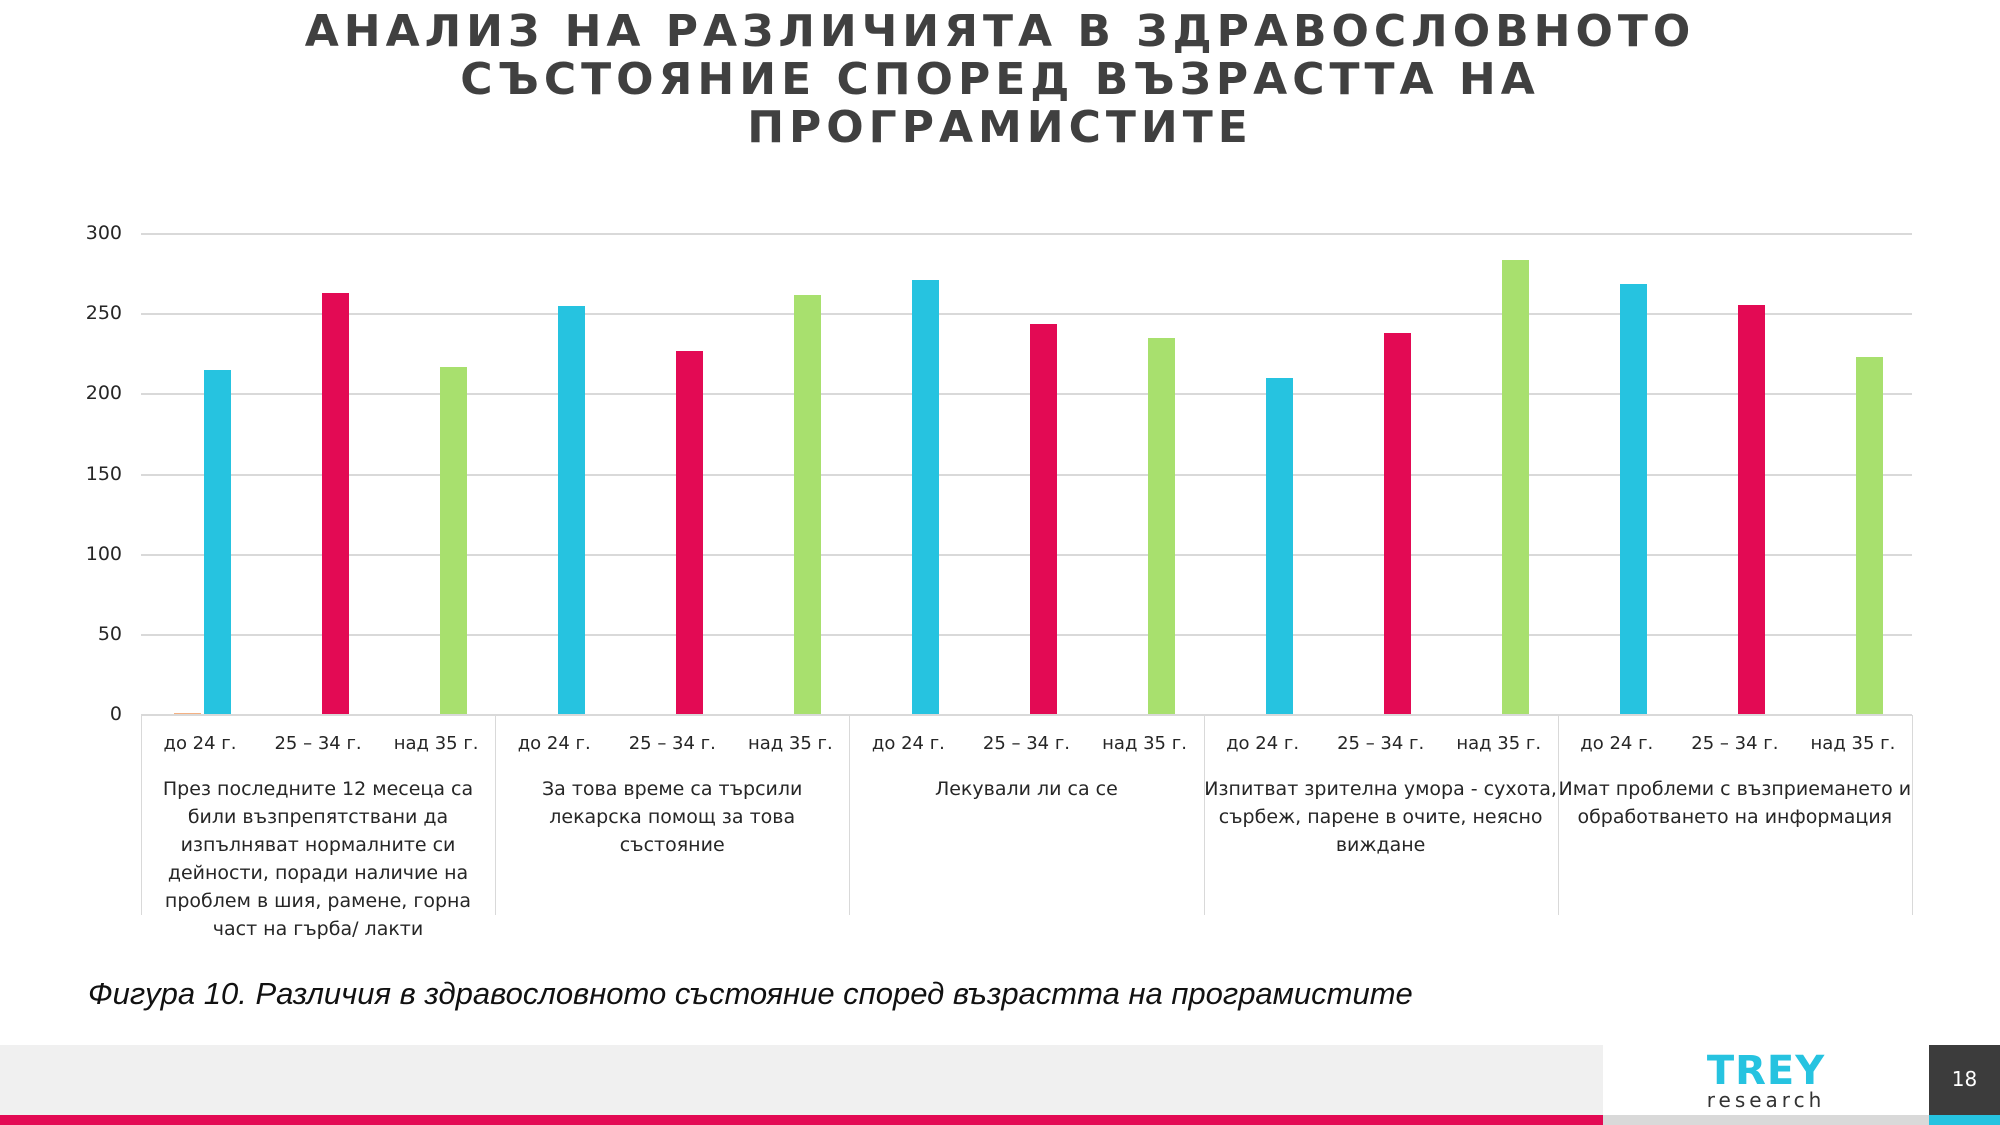 The width and height of the screenshot is (2000, 1125). Describe the element at coordinates (1766, 1100) in the screenshot. I see `logo-sub-text: research` at that location.